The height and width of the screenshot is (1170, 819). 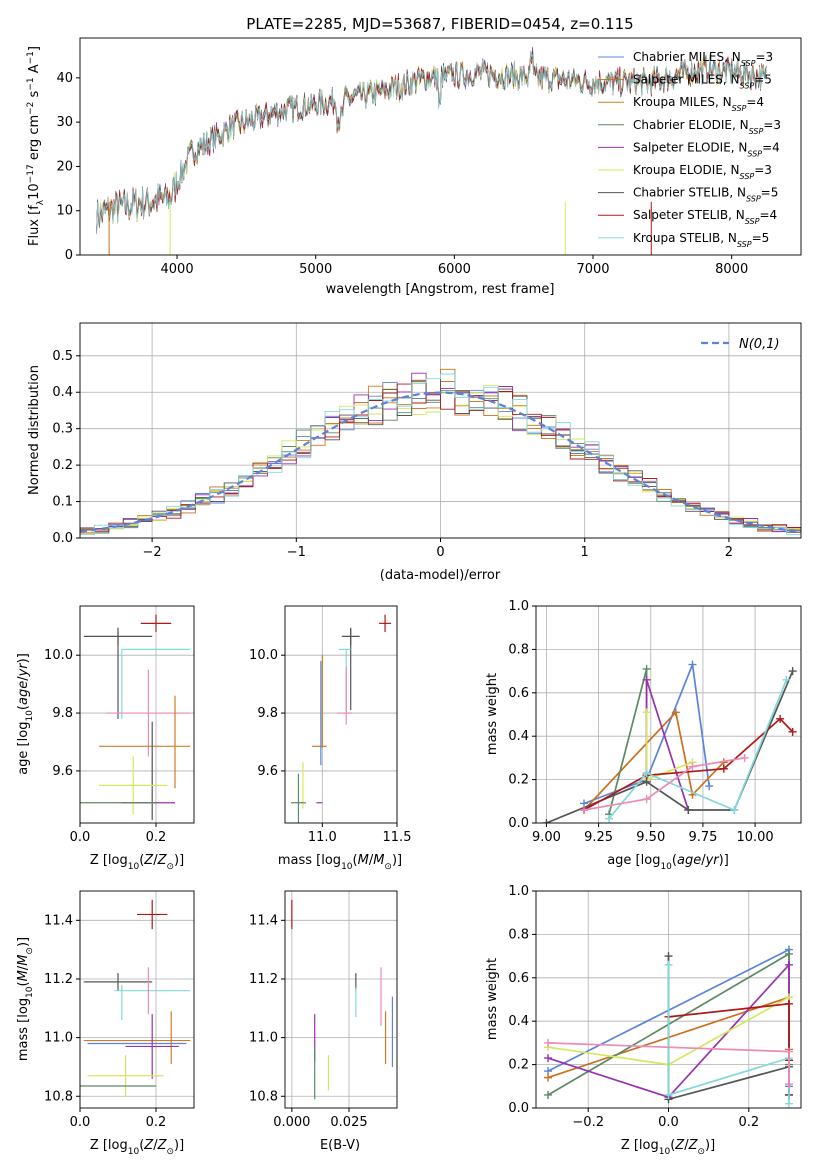 I want to click on x-tick-label: −2, so click(x=152, y=552).